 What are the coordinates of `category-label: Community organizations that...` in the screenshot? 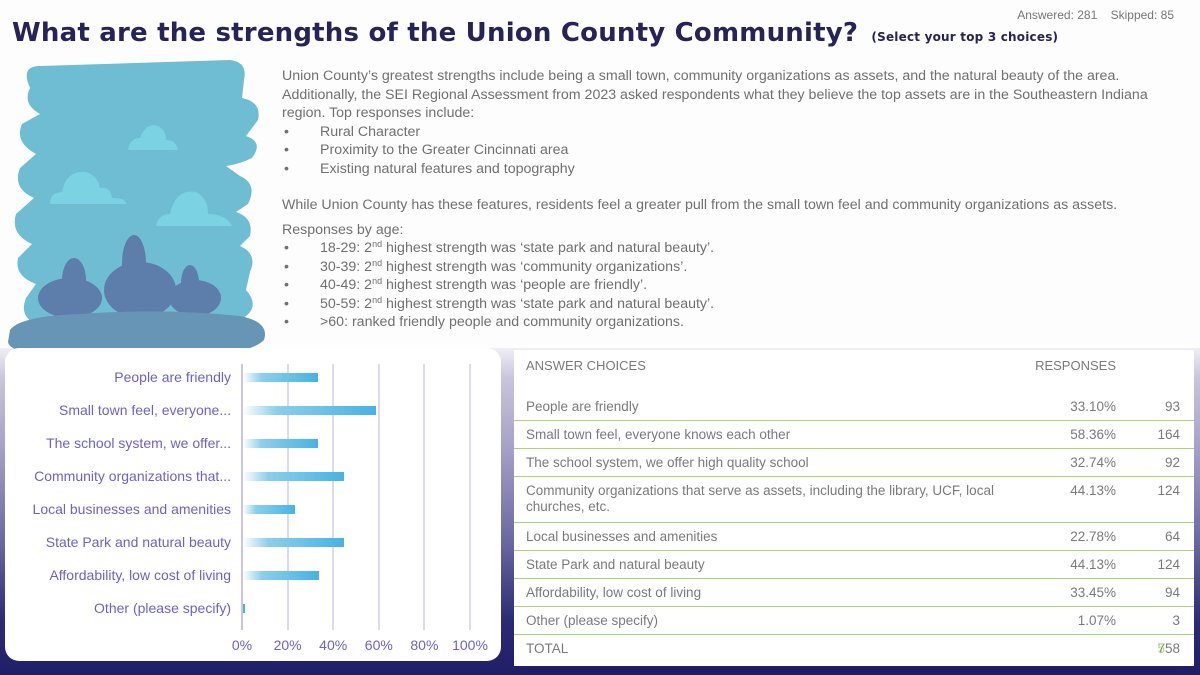 It's located at (132, 476).